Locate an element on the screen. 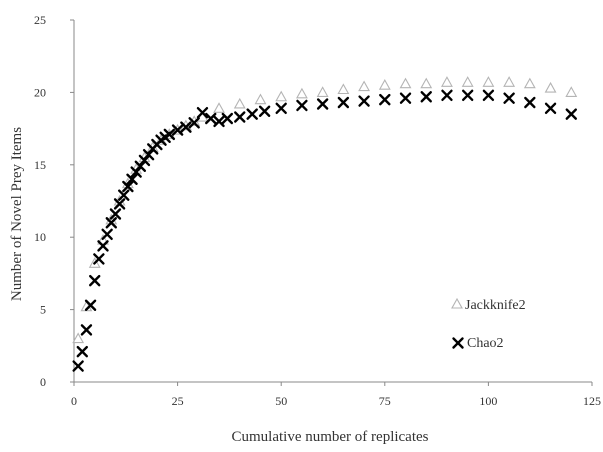 The width and height of the screenshot is (603, 452). legend-item-jackknife2: Jackknife2 is located at coordinates (488, 305).